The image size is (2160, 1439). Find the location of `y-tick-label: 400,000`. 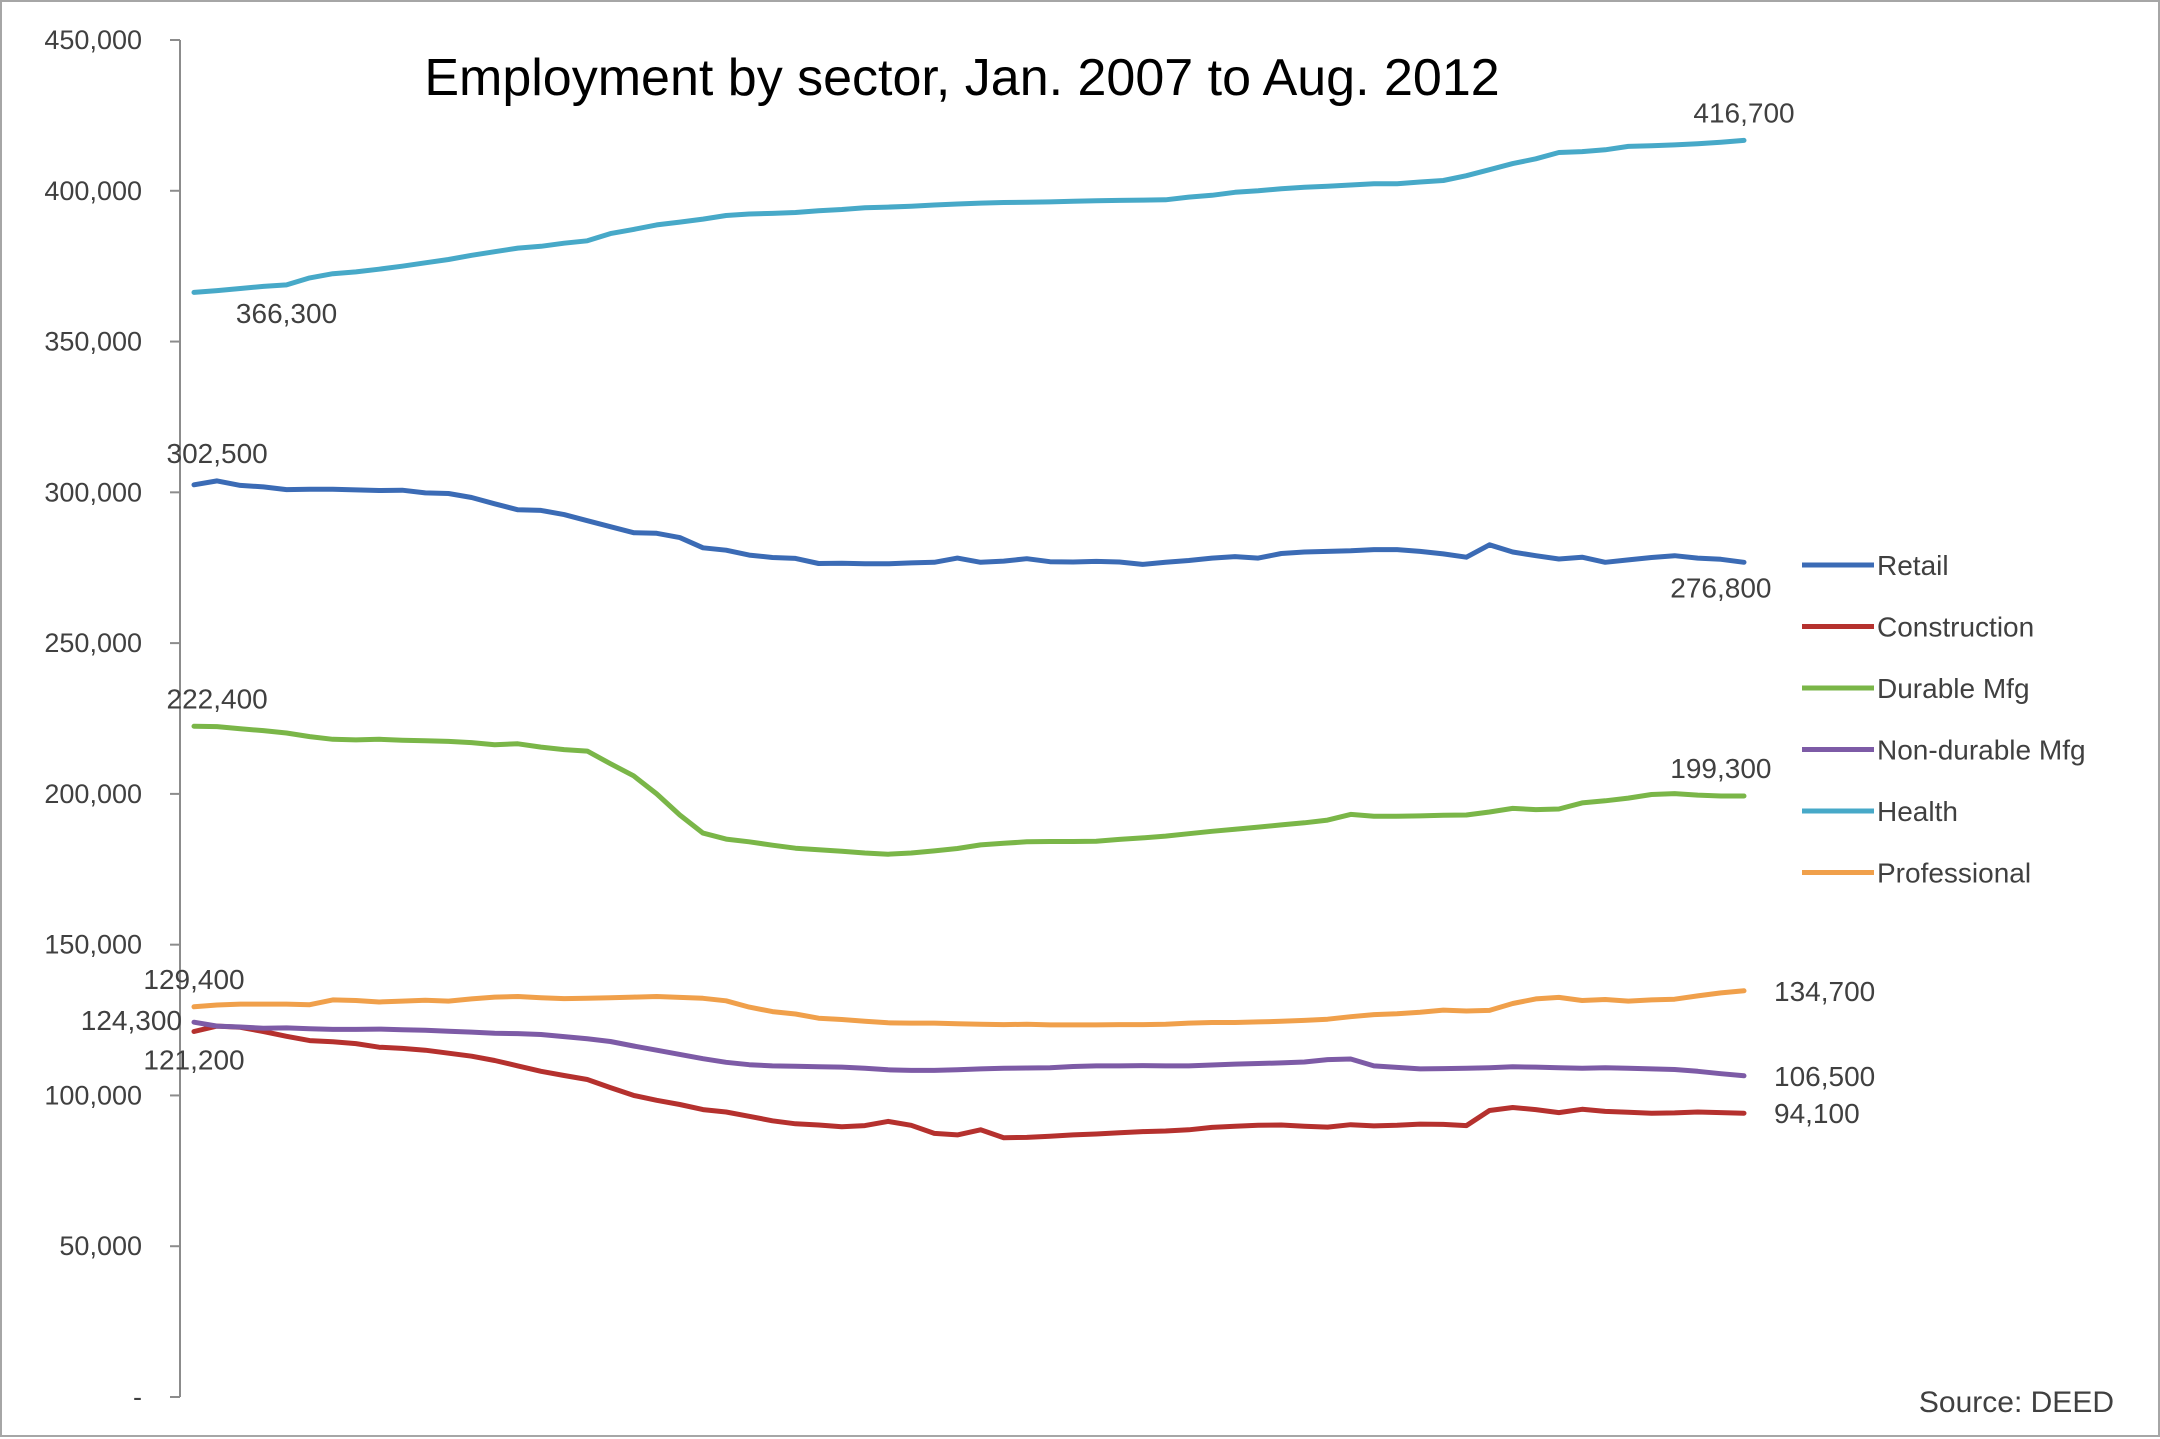

y-tick-label: 400,000 is located at coordinates (93, 191).